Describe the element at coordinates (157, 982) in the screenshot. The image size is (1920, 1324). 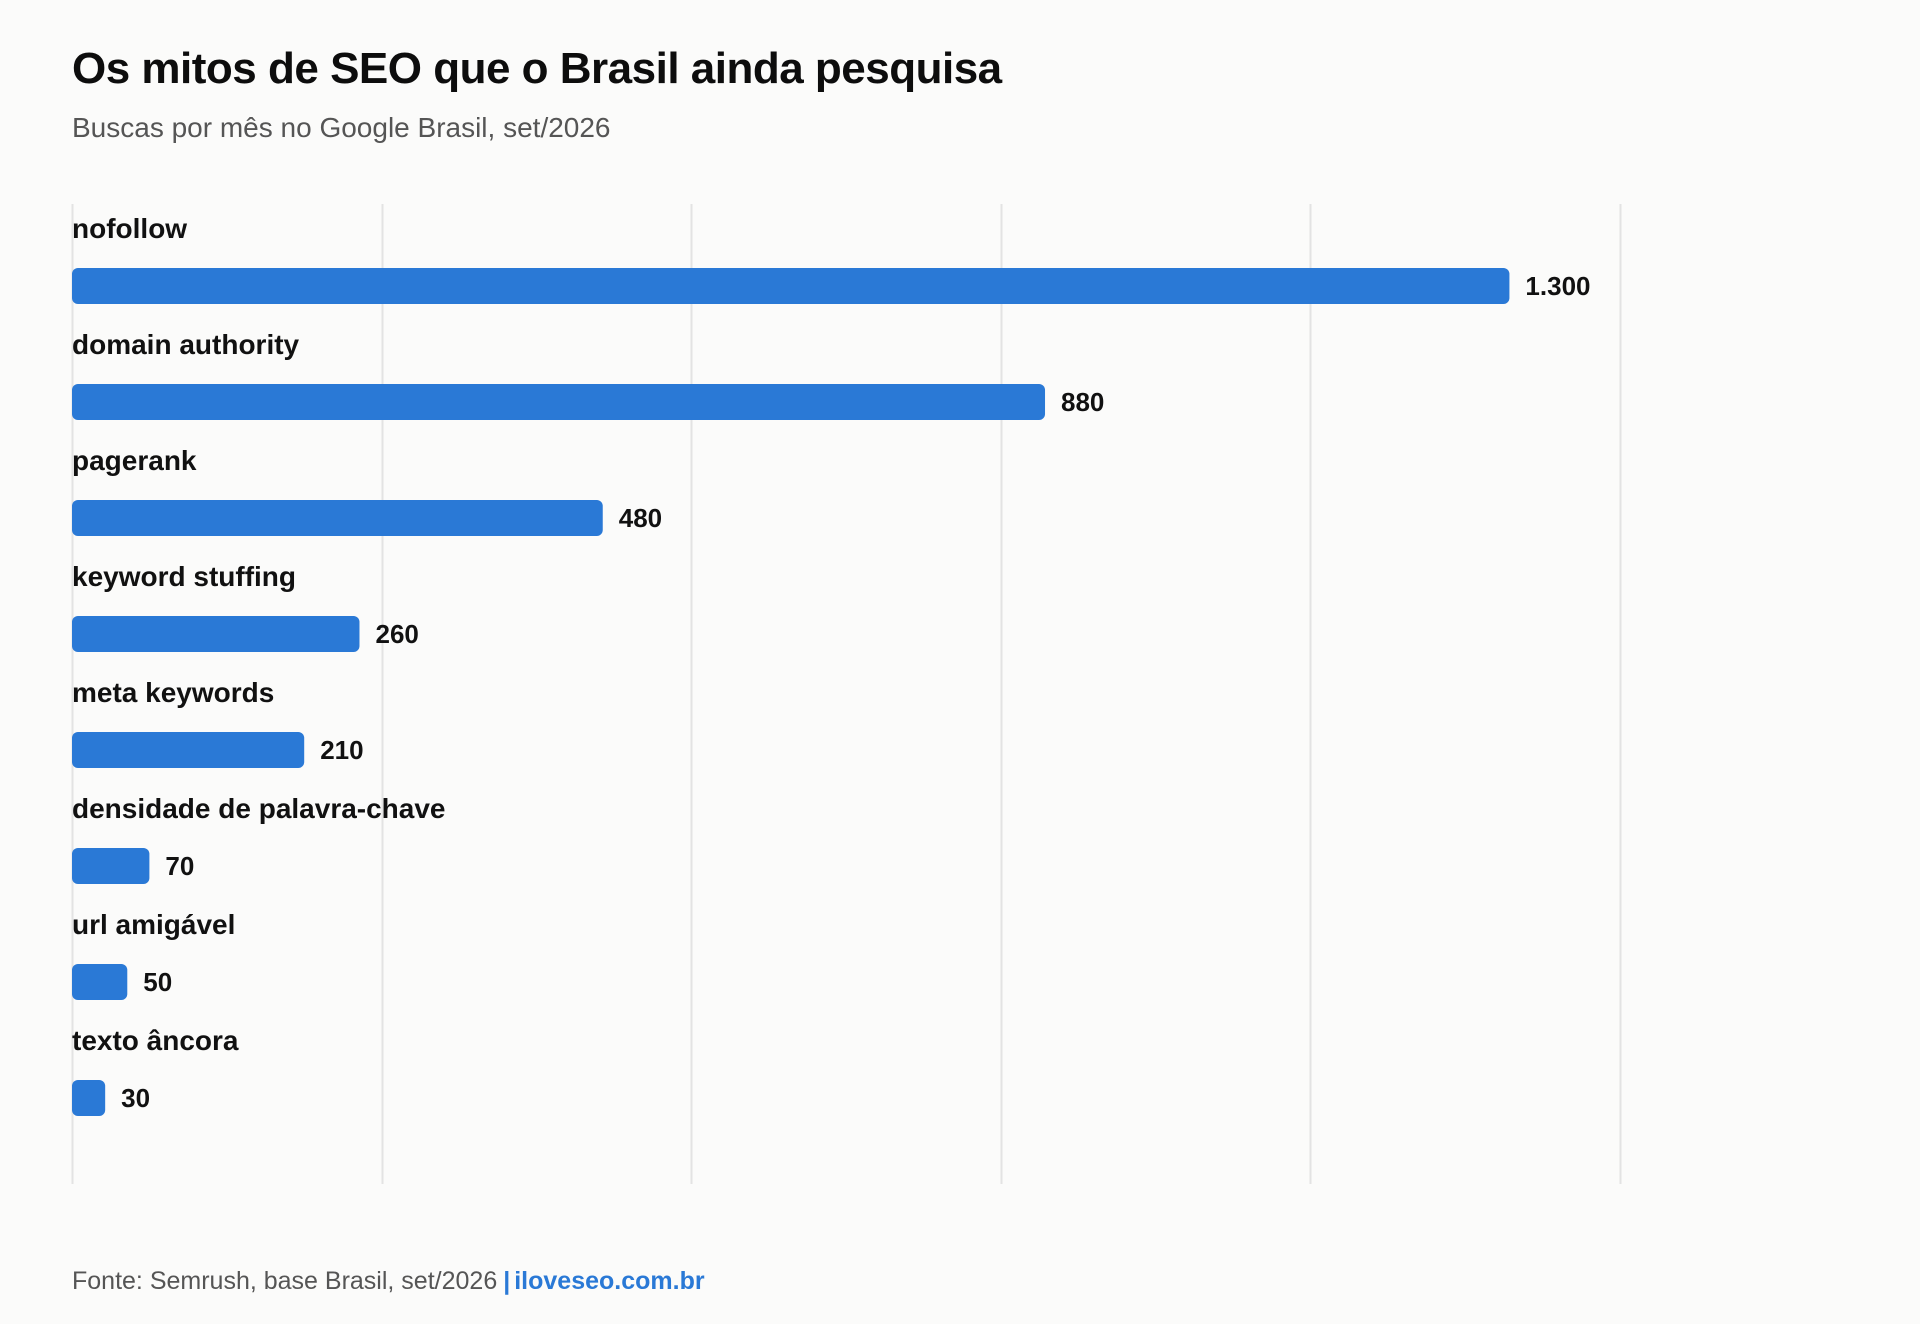
I see `value-label: 50` at that location.